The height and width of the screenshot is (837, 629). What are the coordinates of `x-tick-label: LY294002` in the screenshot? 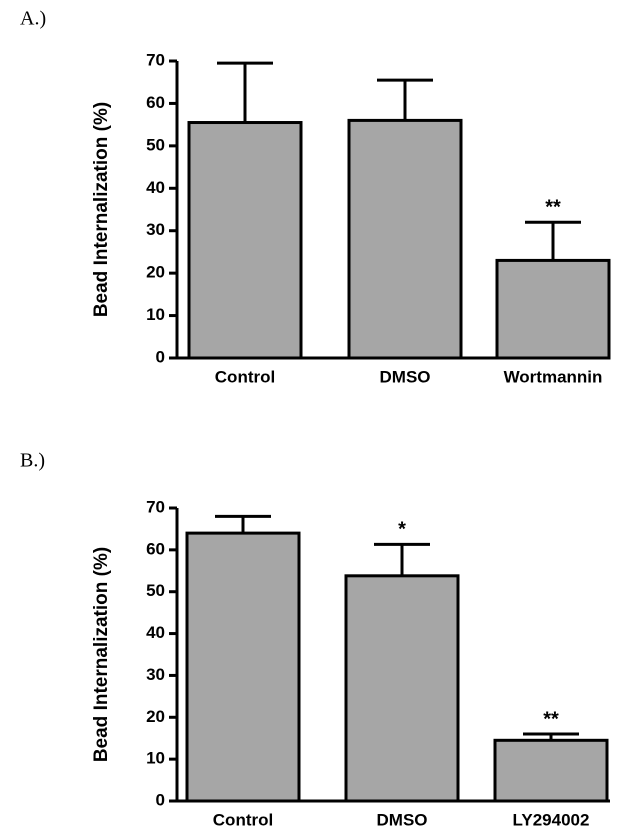 It's located at (551, 819).